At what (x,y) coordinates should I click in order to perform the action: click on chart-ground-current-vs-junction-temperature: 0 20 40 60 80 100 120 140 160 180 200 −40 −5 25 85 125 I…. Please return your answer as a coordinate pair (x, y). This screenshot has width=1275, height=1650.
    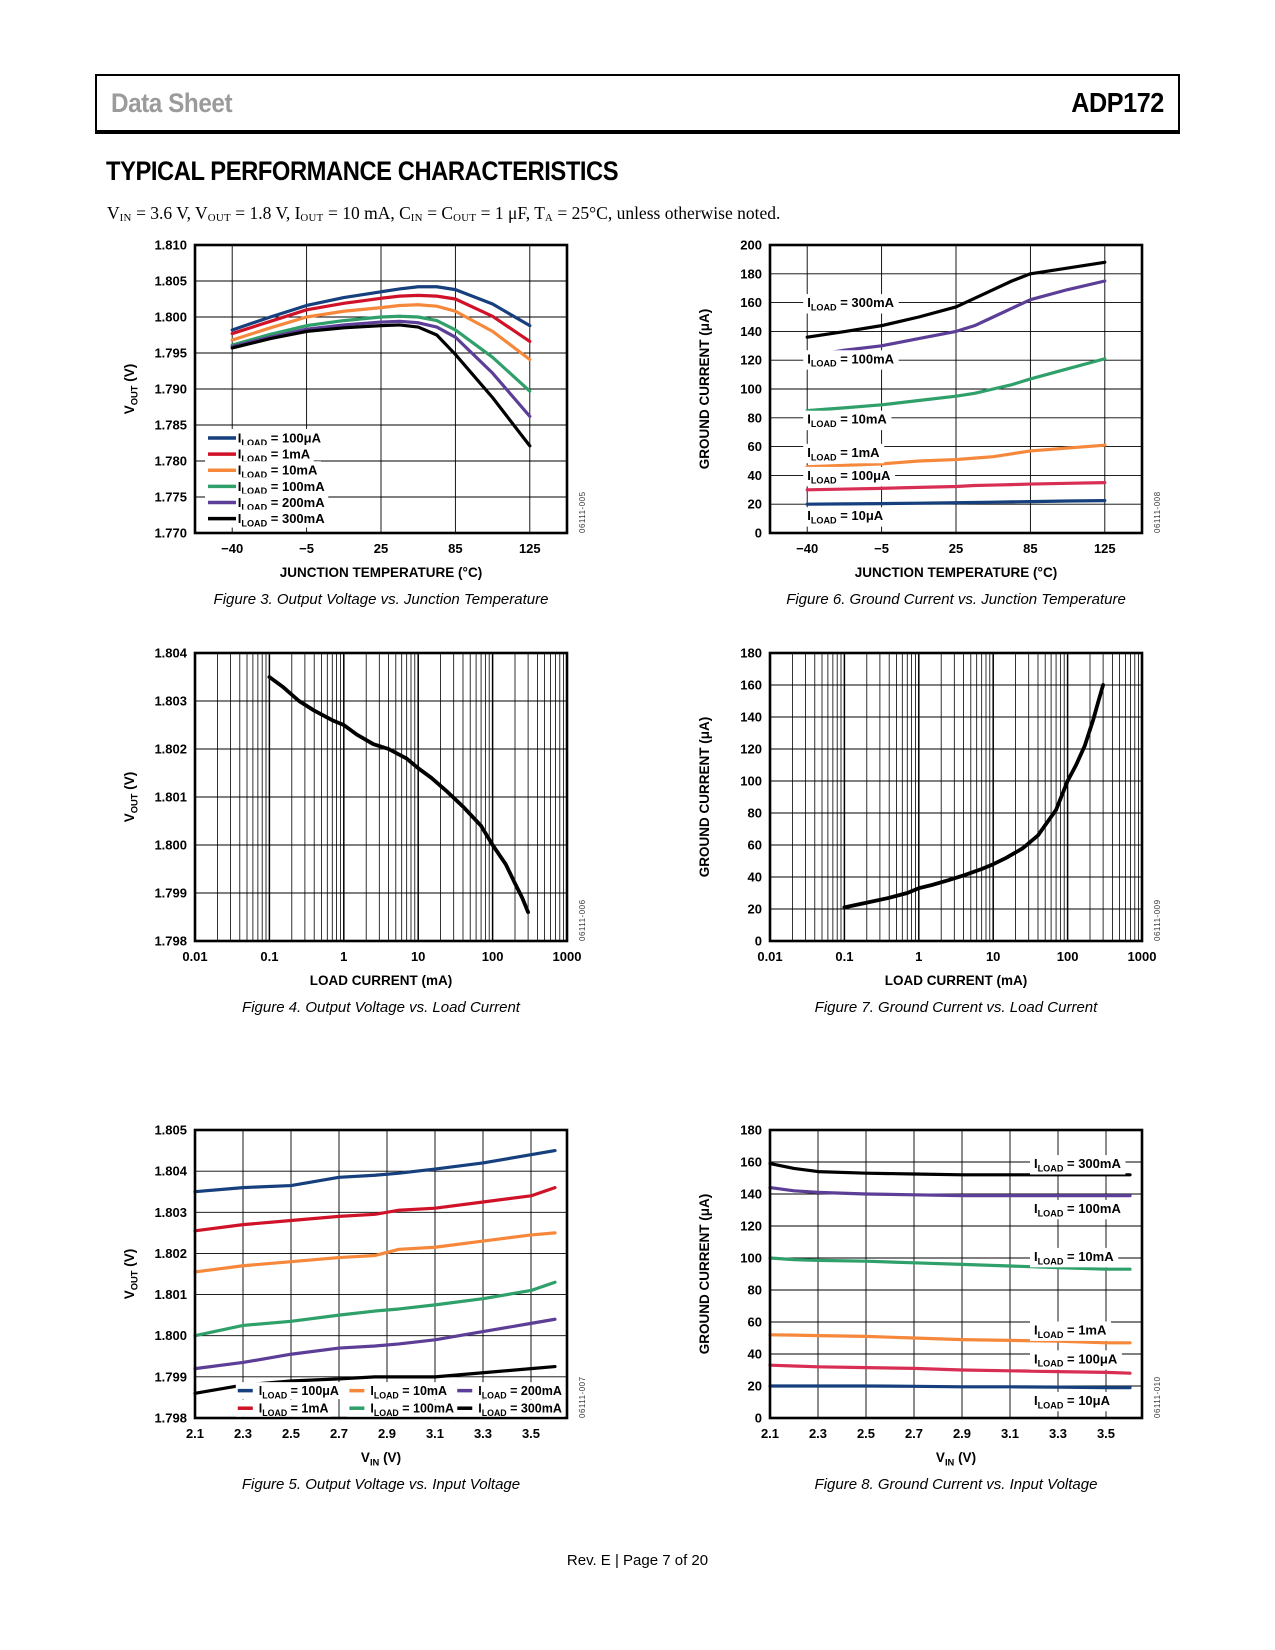
    Looking at the image, I should click on (929, 409).